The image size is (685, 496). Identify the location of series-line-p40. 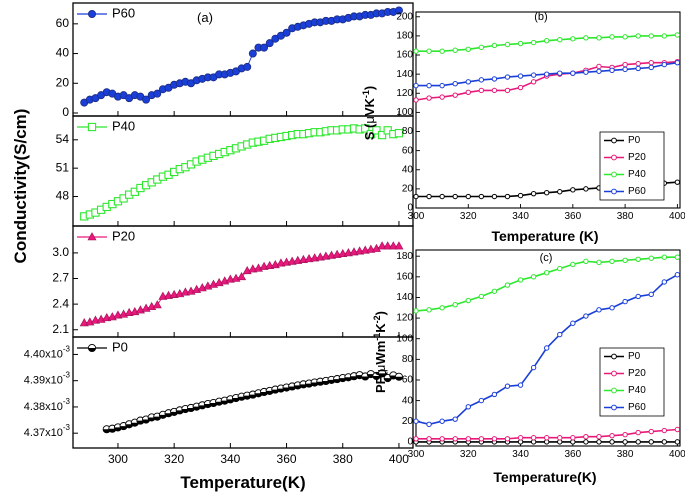
(242, 172).